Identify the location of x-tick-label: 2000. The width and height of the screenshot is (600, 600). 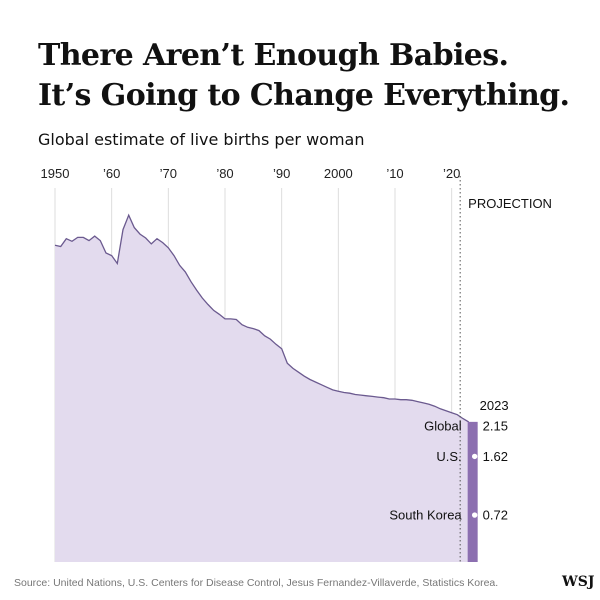
(338, 173).